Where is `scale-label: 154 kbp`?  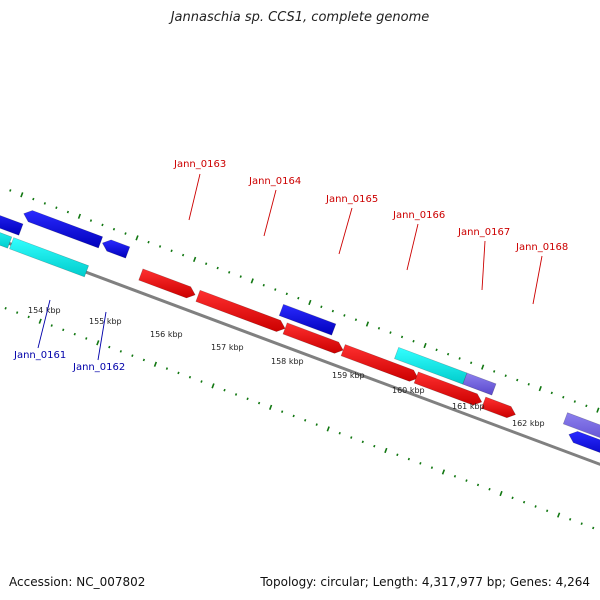 scale-label: 154 kbp is located at coordinates (44, 310).